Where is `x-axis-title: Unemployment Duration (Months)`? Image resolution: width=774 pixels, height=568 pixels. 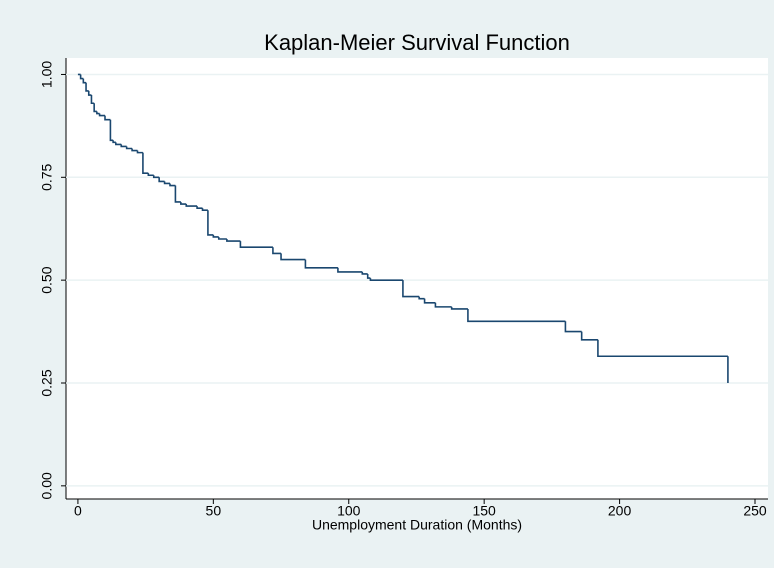 x-axis-title: Unemployment Duration (Months) is located at coordinates (417, 525).